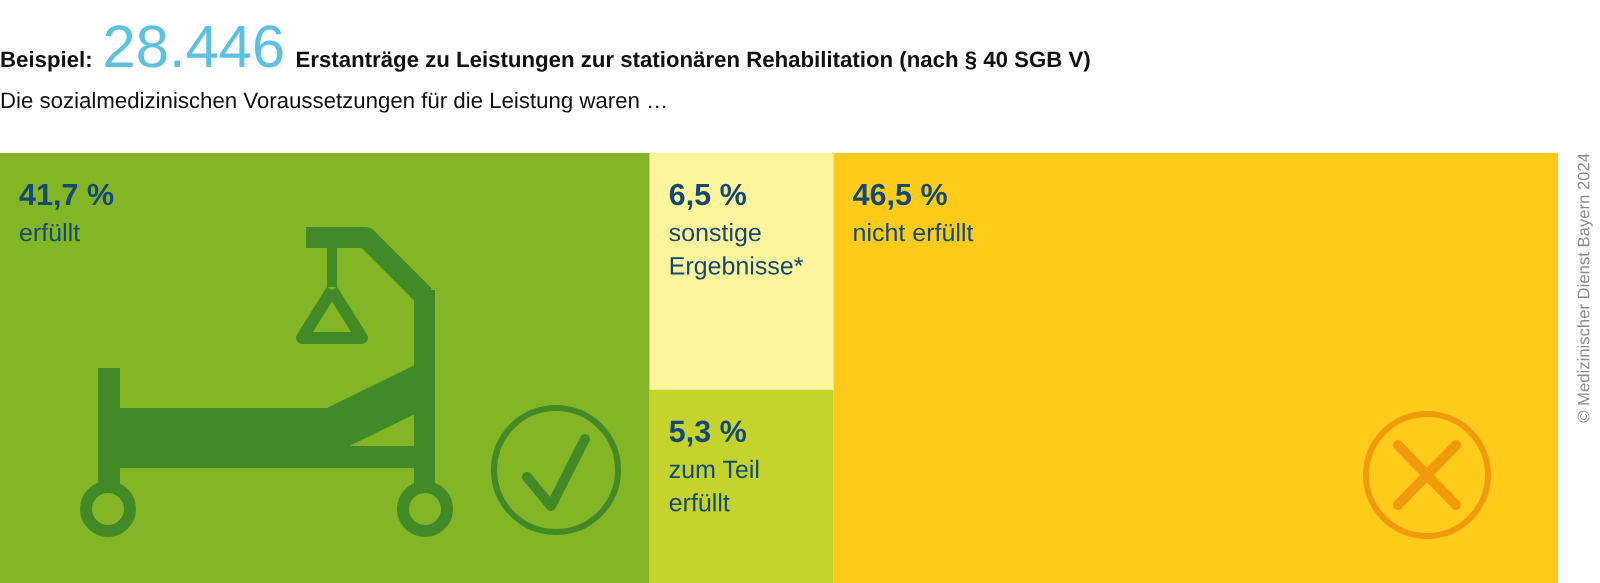 The image size is (1600, 583). Describe the element at coordinates (708, 433) in the screenshot. I see `data-label: 5,3 %` at that location.